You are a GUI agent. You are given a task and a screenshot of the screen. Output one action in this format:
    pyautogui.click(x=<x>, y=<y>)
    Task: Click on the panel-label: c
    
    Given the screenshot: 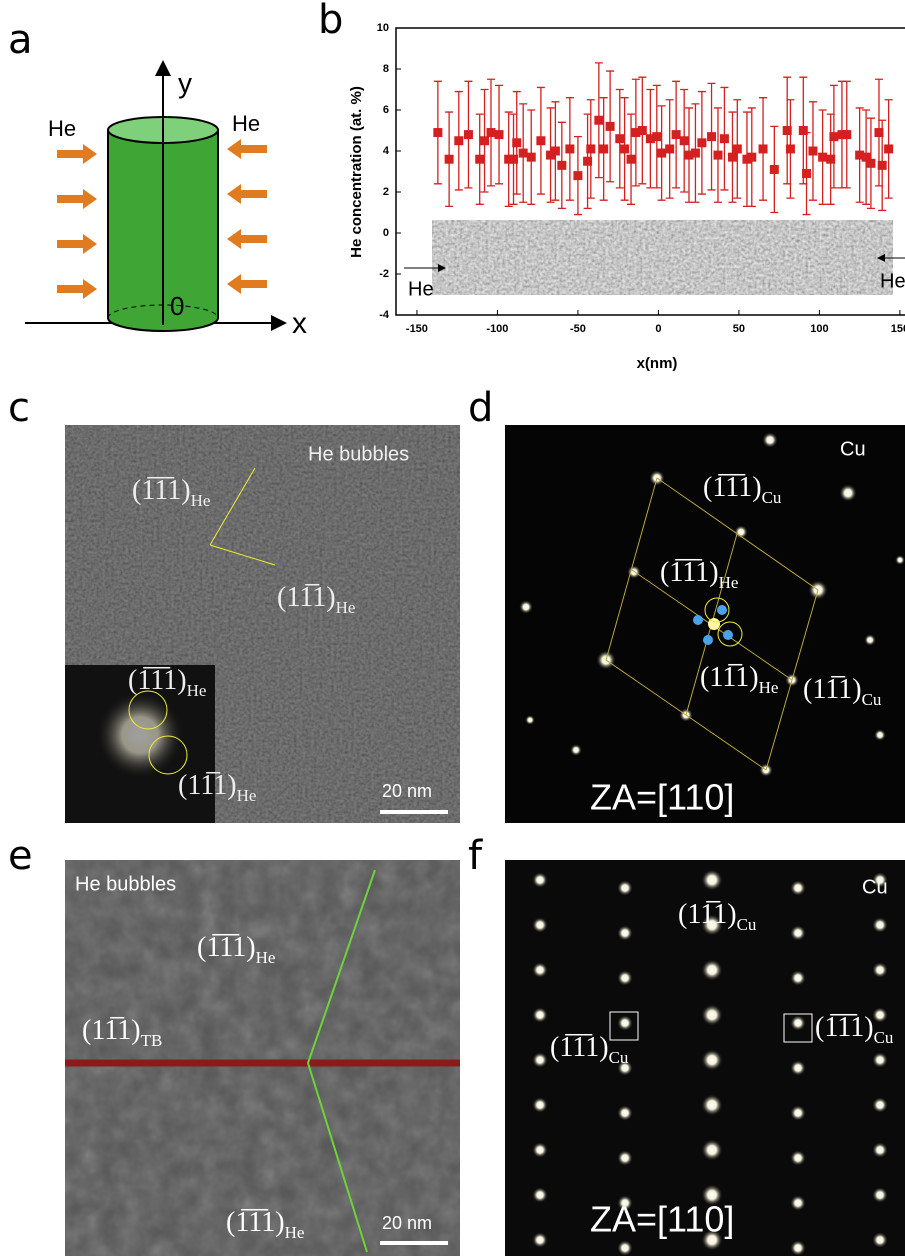 What is the action you would take?
    pyautogui.click(x=19, y=408)
    